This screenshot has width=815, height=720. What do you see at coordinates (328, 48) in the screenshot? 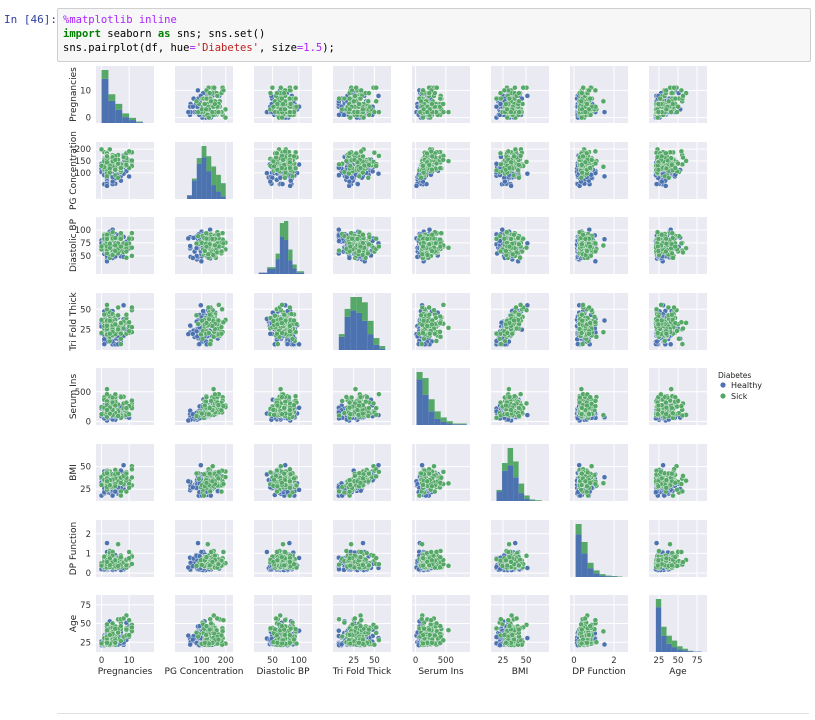
I see `code-text: );` at bounding box center [328, 48].